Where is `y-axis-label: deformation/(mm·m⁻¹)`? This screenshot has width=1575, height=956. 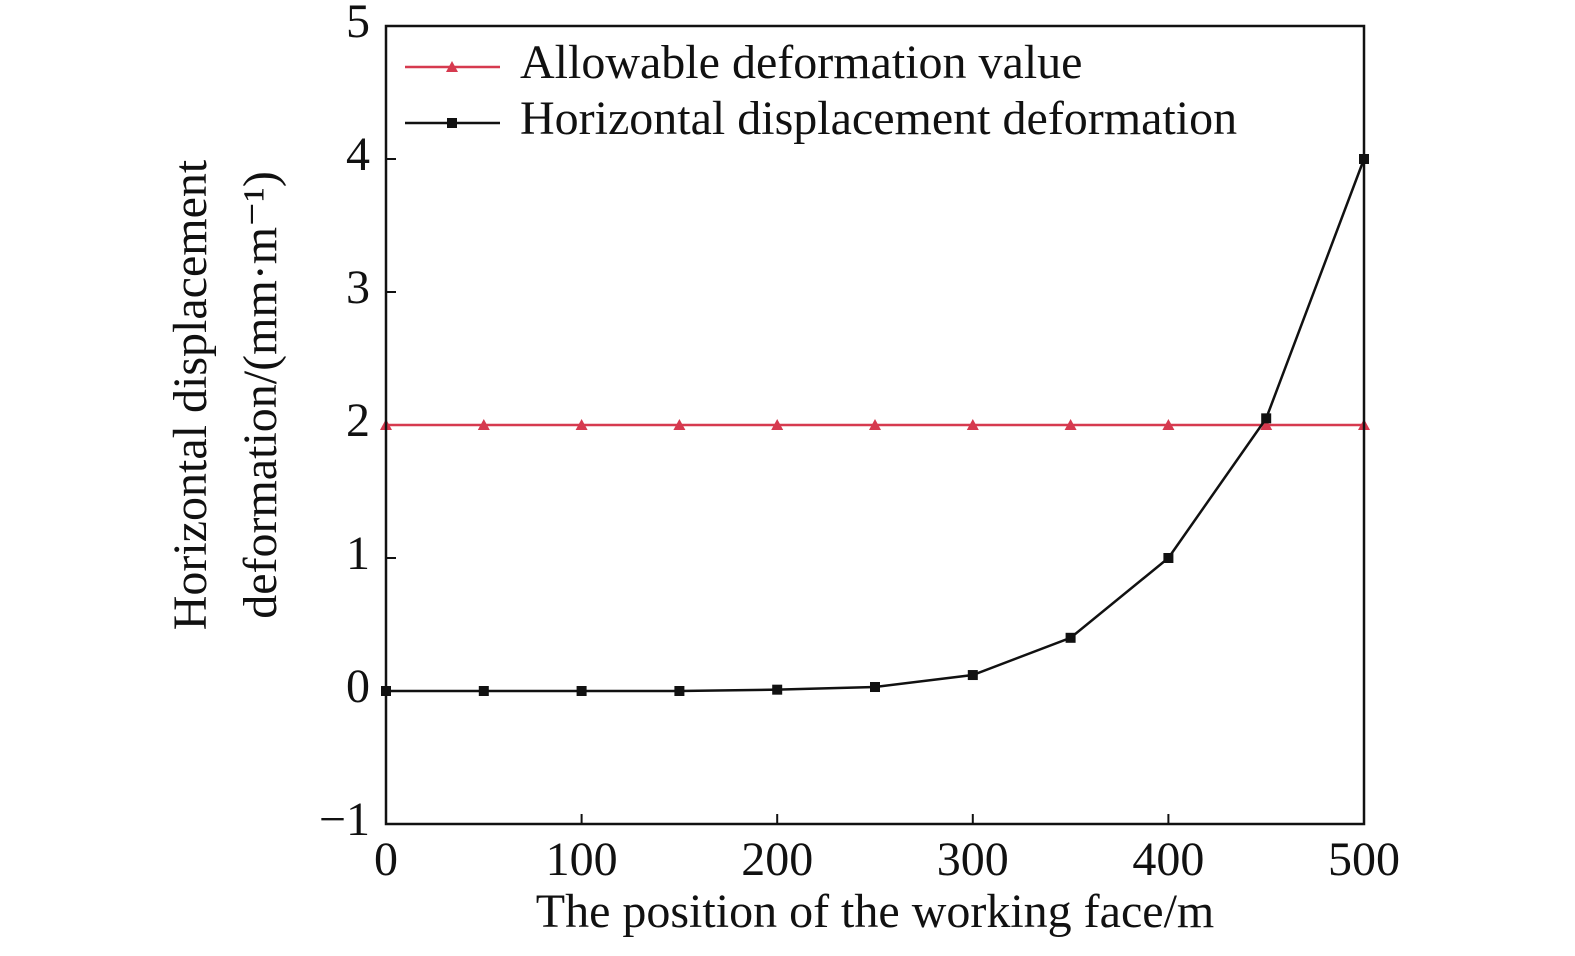
y-axis-label: deformation/(mm·m⁻¹) is located at coordinates (260, 395).